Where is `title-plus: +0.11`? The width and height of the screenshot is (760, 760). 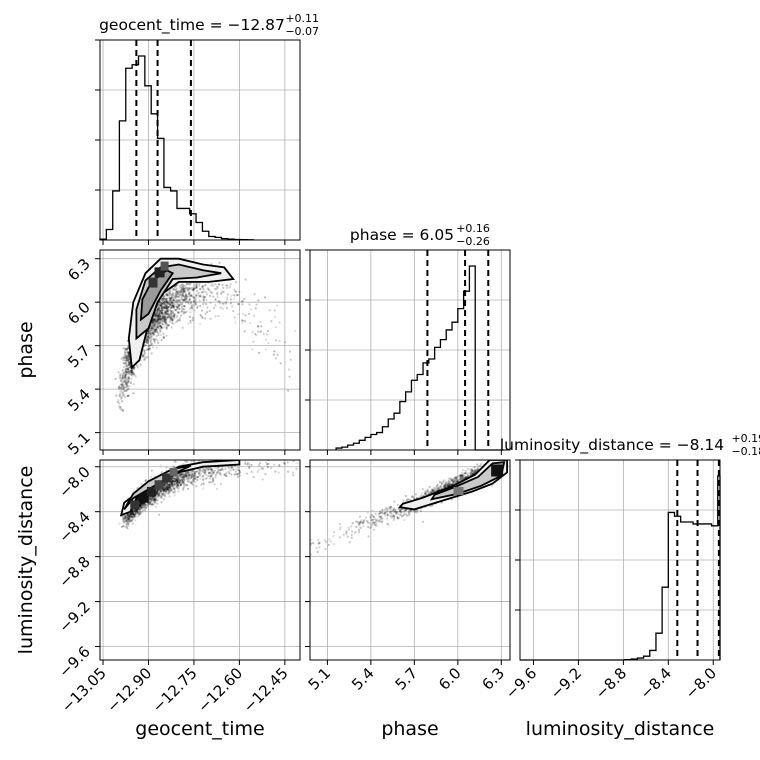 title-plus: +0.11 is located at coordinates (302, 18).